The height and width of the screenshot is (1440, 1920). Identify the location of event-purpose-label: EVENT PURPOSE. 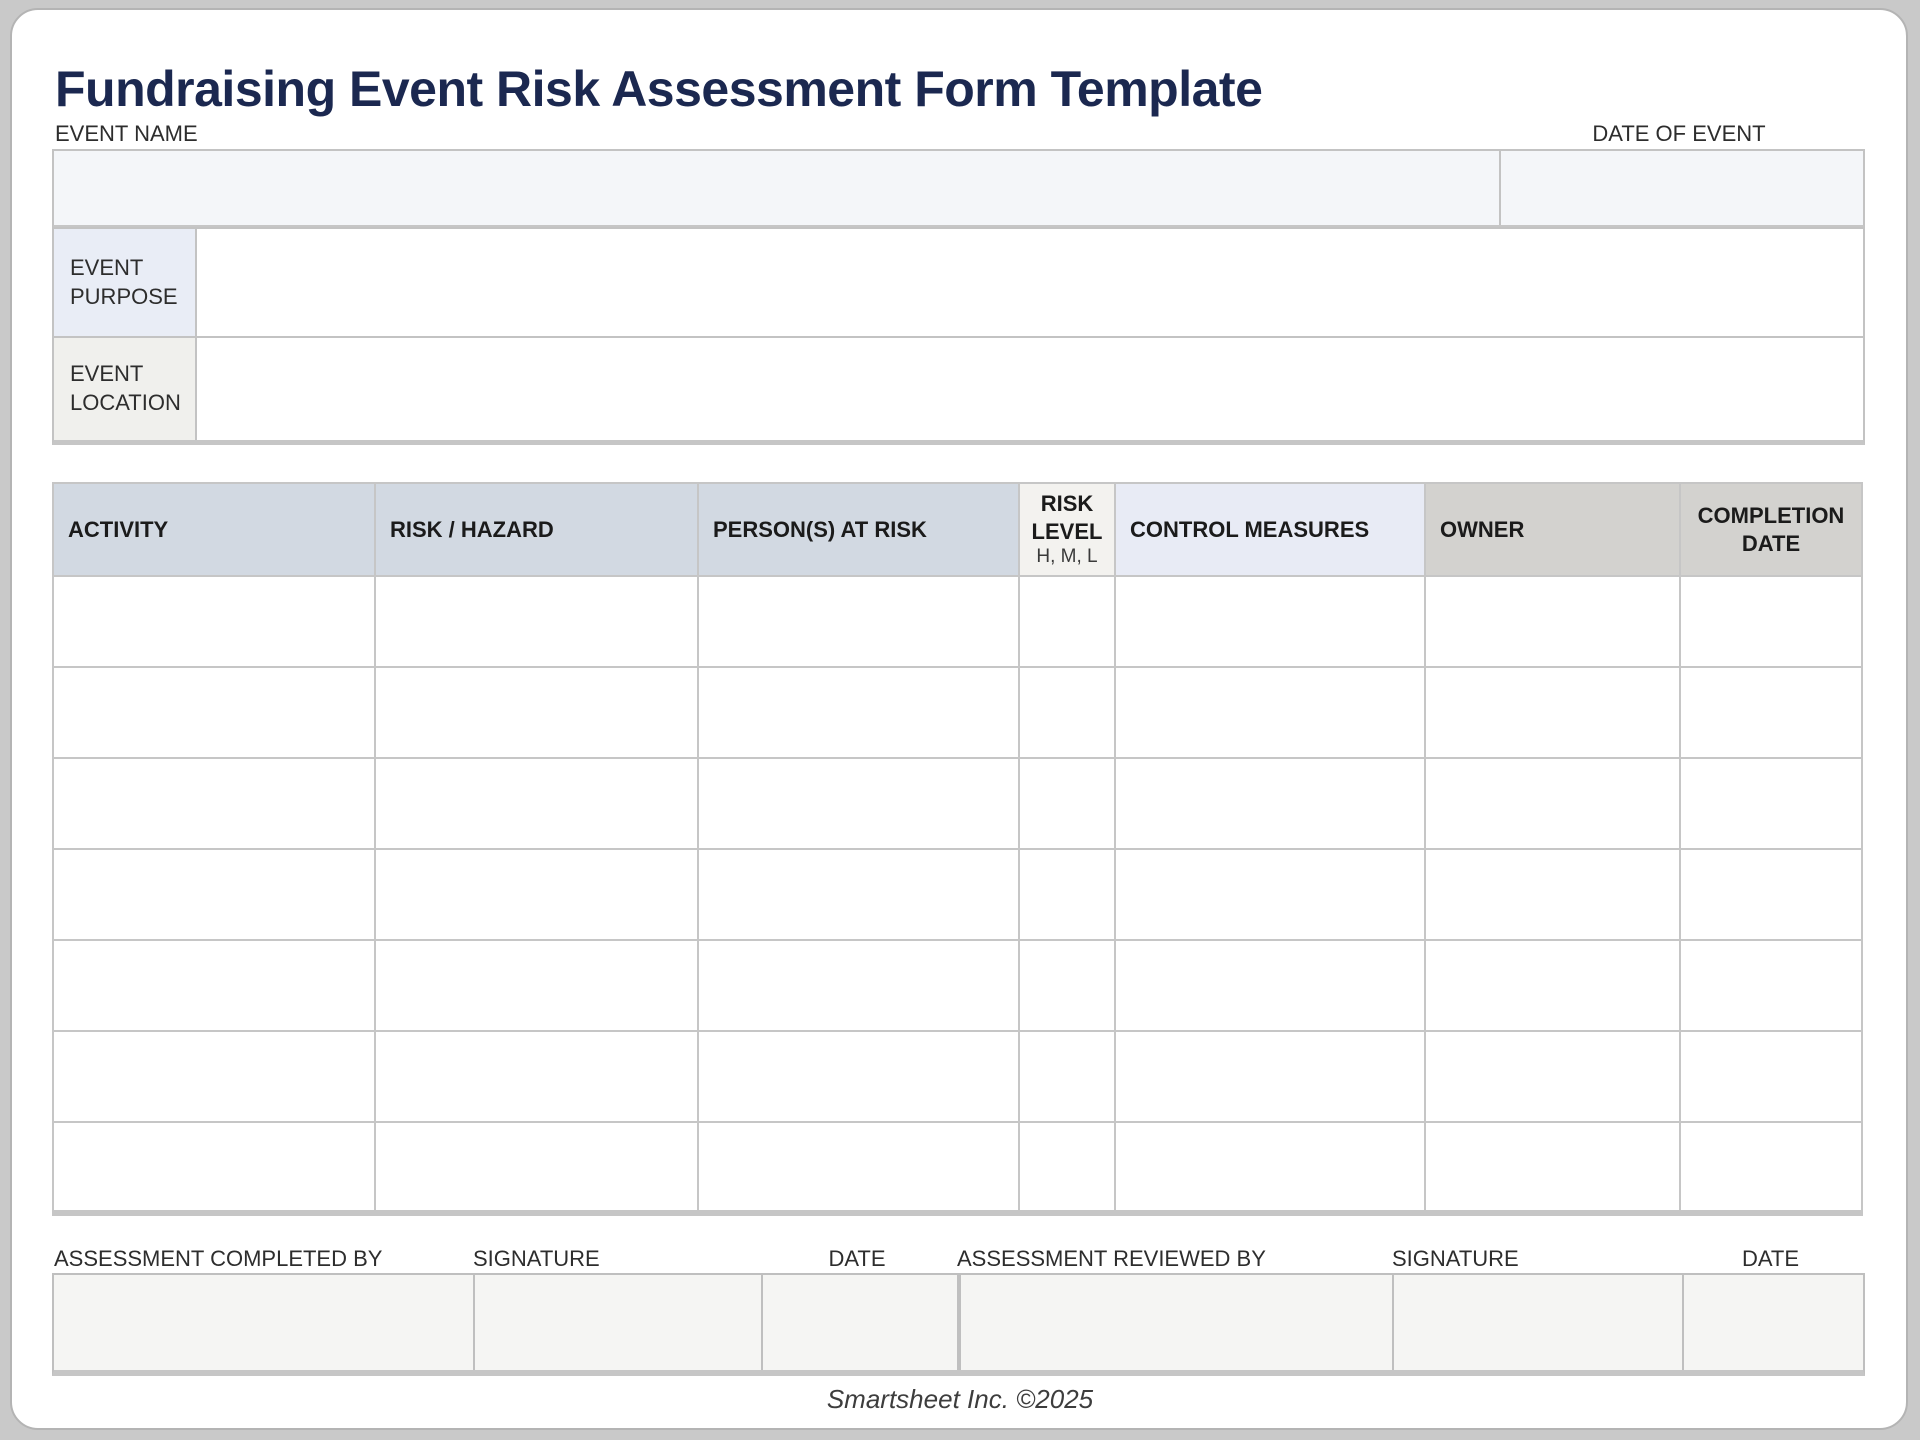
(125, 282).